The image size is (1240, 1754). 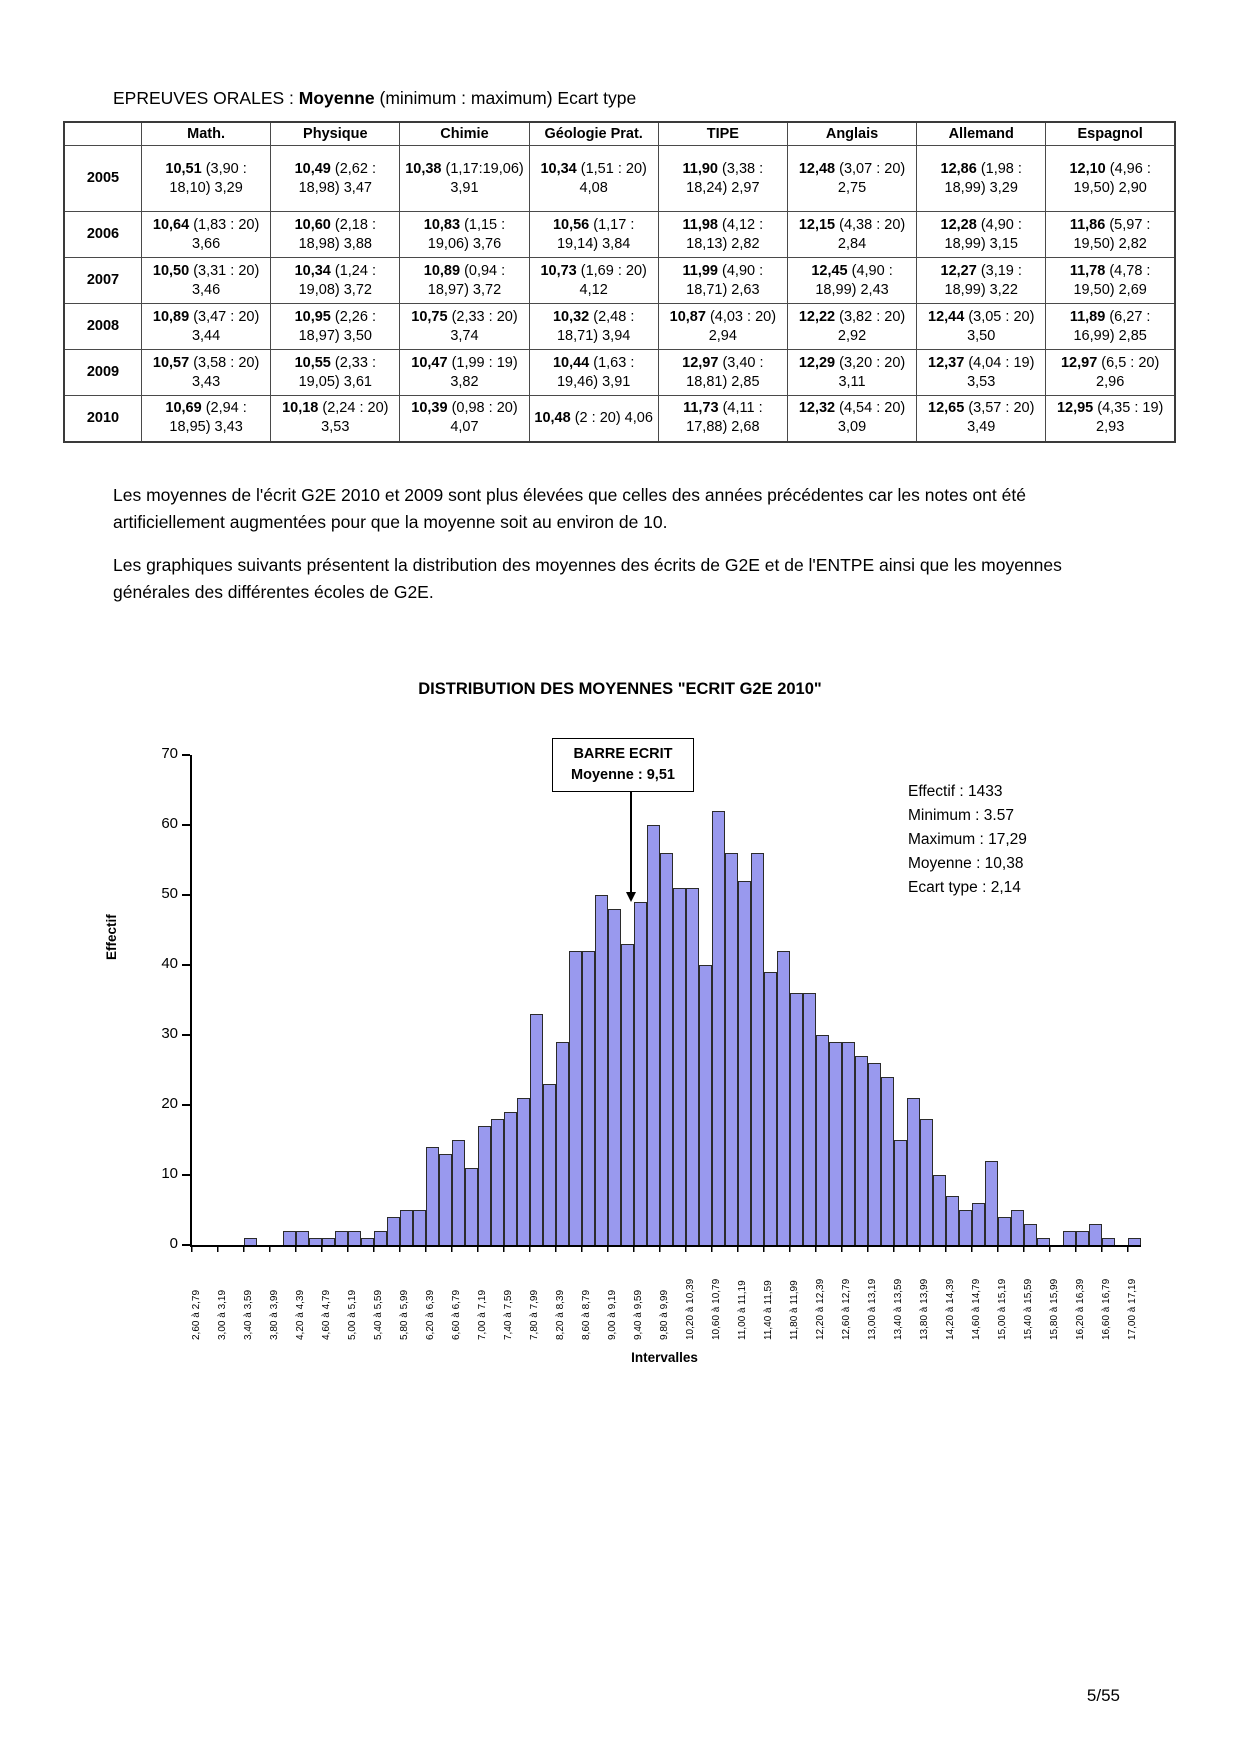 I want to click on y-tick-label: 20, so click(x=169, y=1103).